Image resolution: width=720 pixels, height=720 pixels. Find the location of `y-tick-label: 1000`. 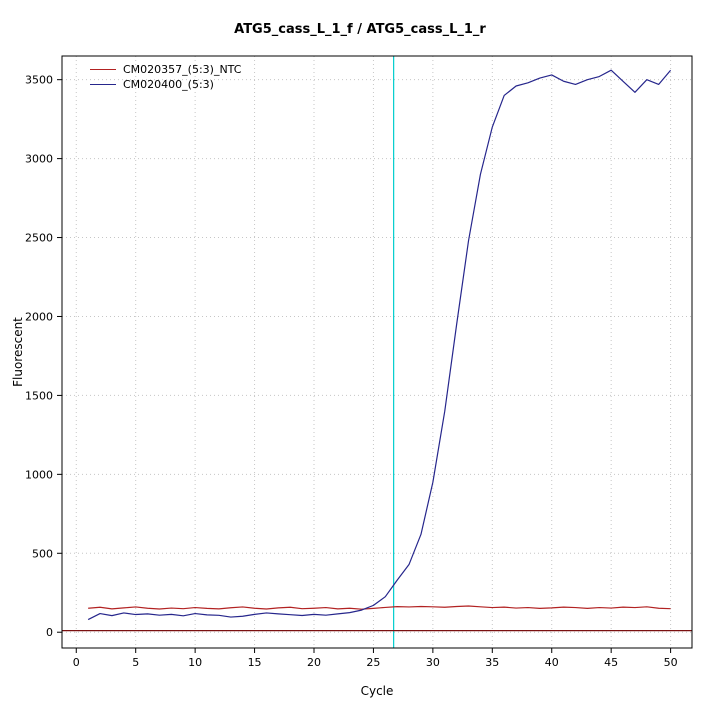

y-tick-label: 1000 is located at coordinates (39, 474).